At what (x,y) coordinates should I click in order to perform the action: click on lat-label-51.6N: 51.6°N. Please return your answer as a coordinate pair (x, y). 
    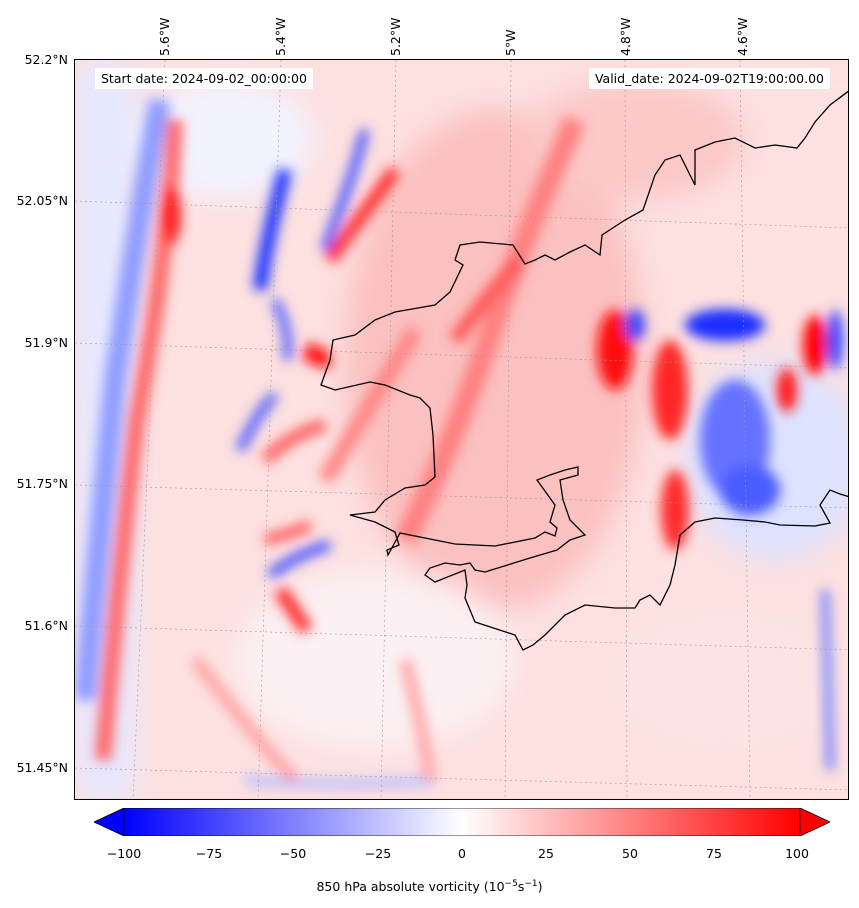
    Looking at the image, I should click on (46, 625).